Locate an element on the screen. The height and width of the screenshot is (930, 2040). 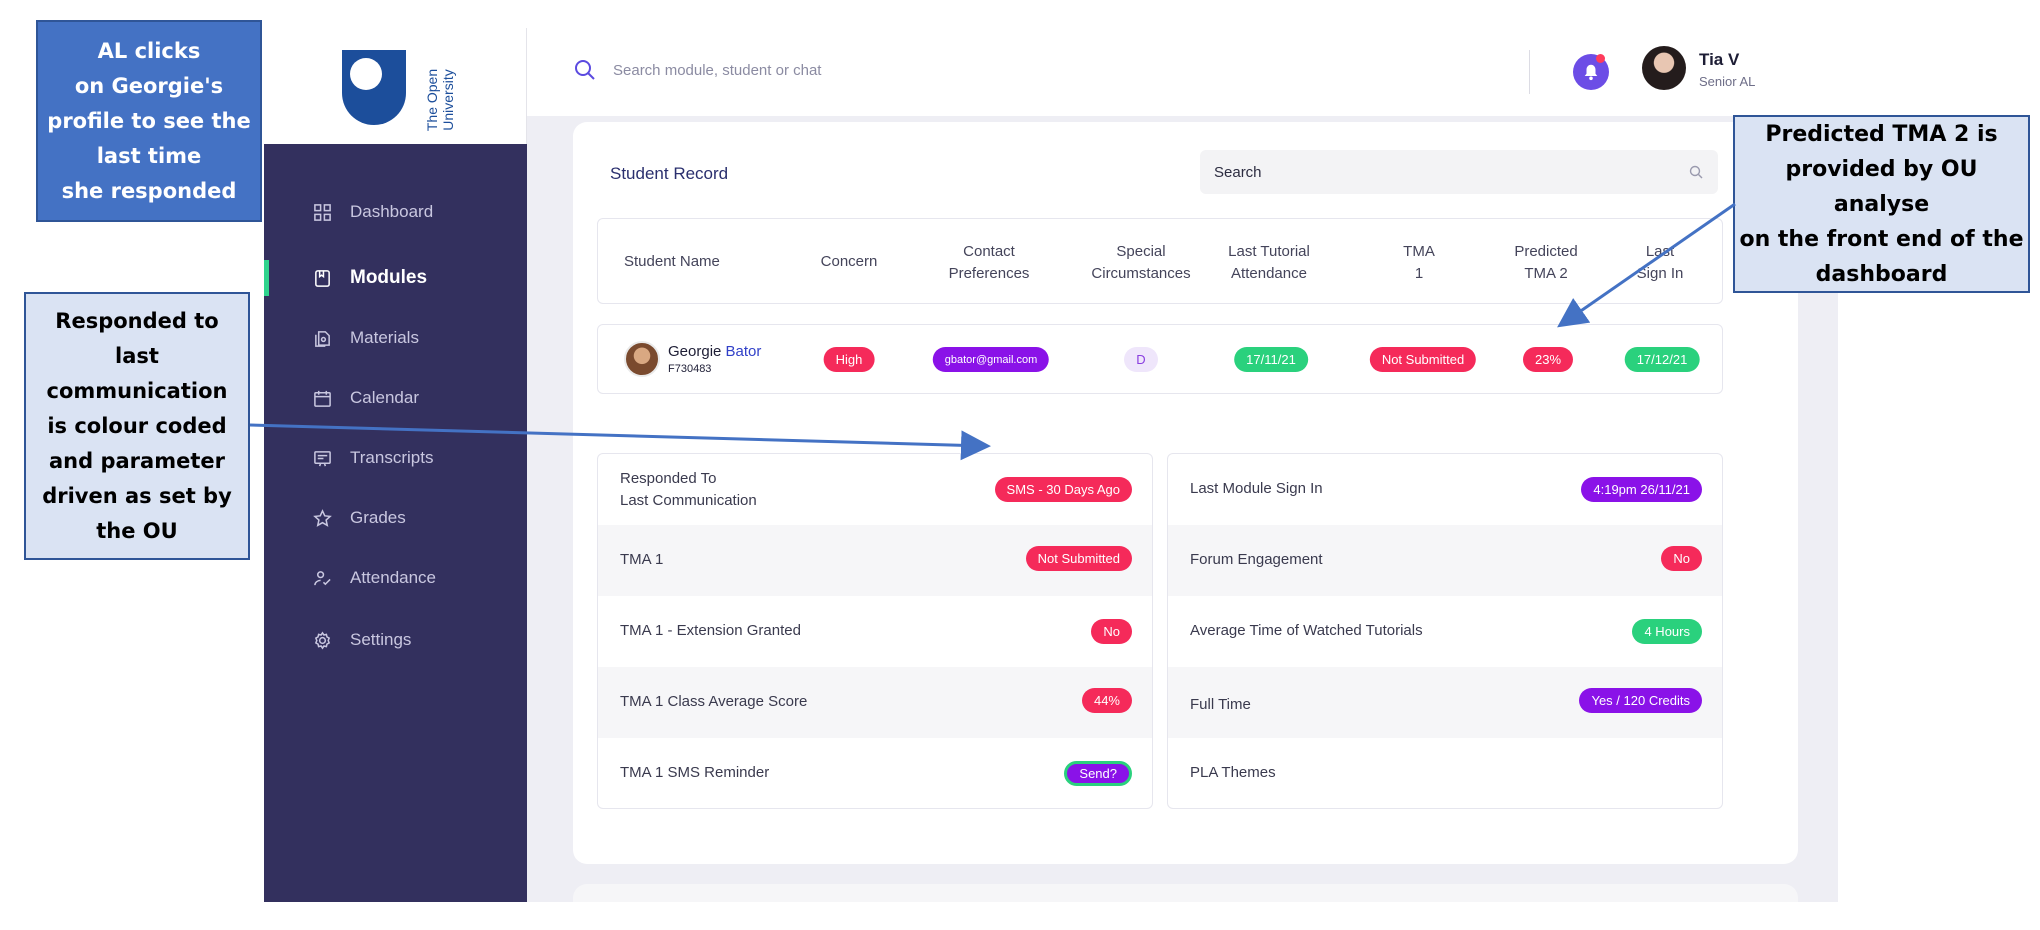
star-icon is located at coordinates (322, 518).